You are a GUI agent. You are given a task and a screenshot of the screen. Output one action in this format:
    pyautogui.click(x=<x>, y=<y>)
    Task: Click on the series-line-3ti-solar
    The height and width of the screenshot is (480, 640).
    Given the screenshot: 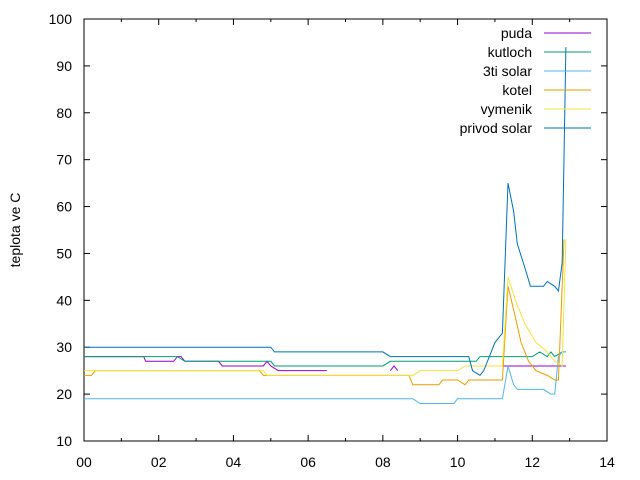 What is the action you would take?
    pyautogui.click(x=325, y=377)
    